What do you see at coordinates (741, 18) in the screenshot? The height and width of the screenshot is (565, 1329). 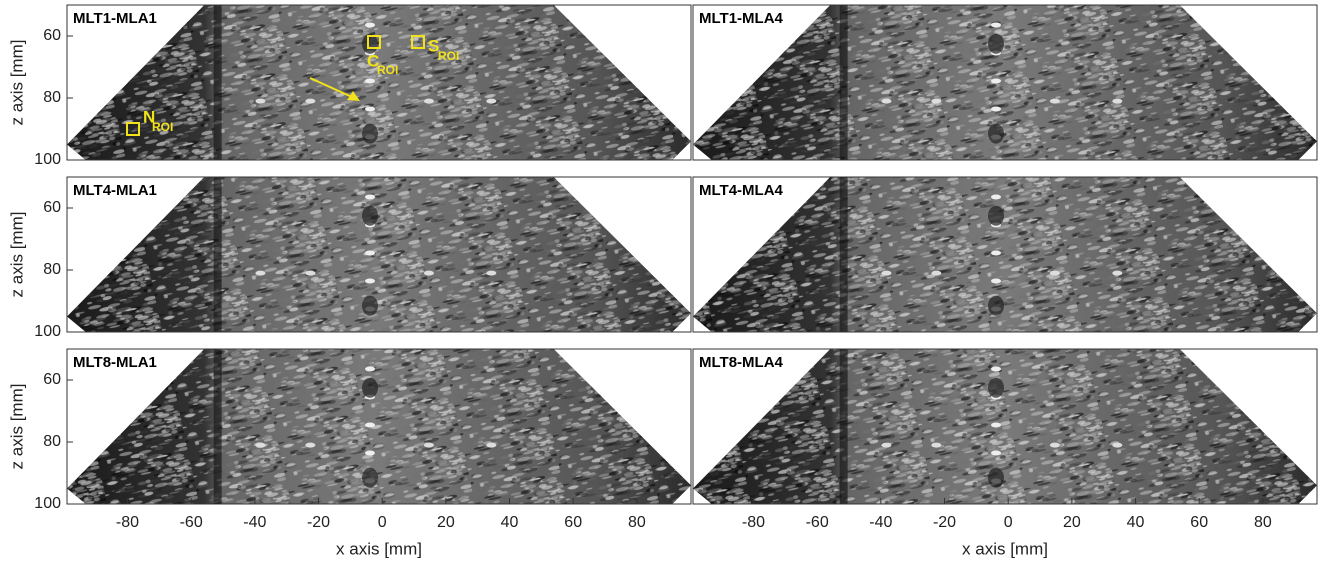 I see `panel-title: MLT1-MLA4` at bounding box center [741, 18].